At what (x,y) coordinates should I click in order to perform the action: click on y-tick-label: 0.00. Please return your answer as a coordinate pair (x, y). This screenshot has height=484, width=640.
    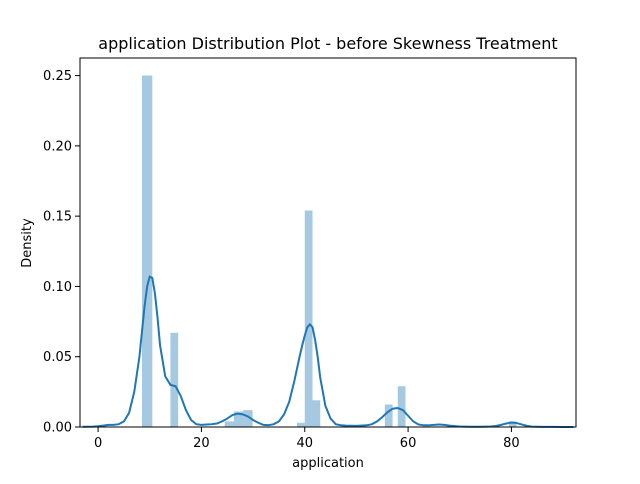
    Looking at the image, I should click on (57, 428).